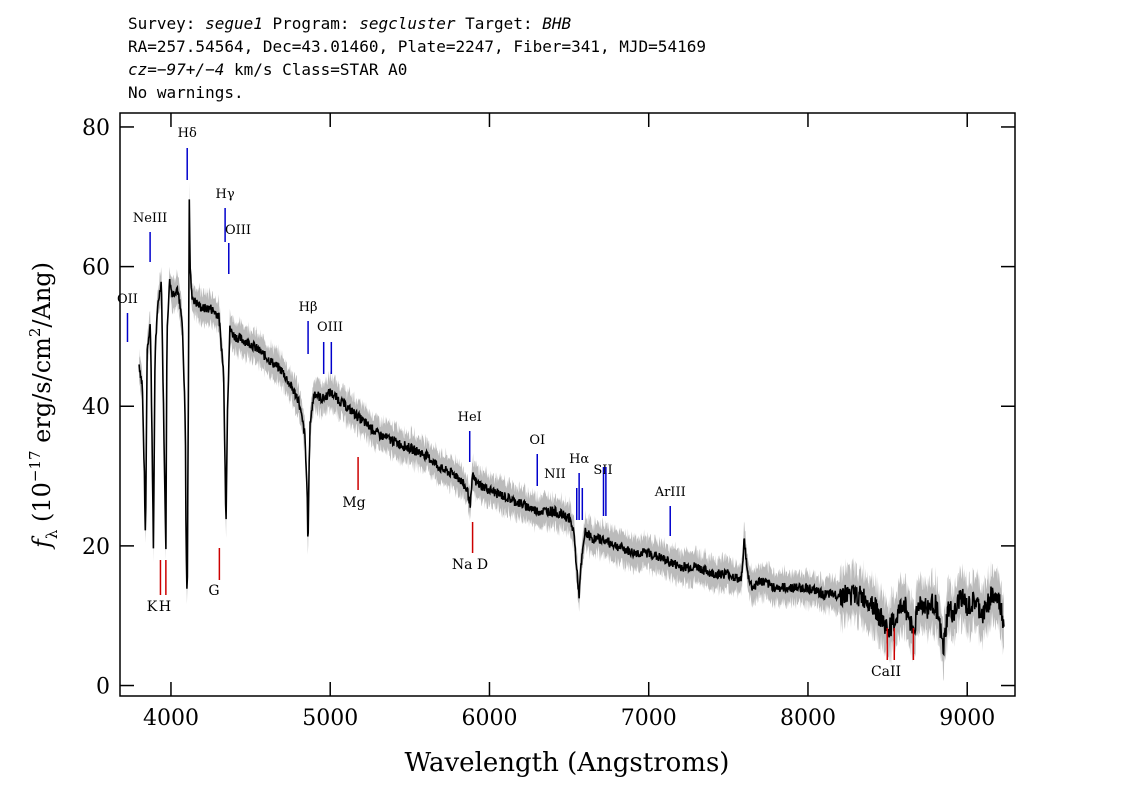 Image resolution: width=1134 pixels, height=810 pixels. Describe the element at coordinates (308, 307) in the screenshot. I see `emission-label: Hβ` at that location.